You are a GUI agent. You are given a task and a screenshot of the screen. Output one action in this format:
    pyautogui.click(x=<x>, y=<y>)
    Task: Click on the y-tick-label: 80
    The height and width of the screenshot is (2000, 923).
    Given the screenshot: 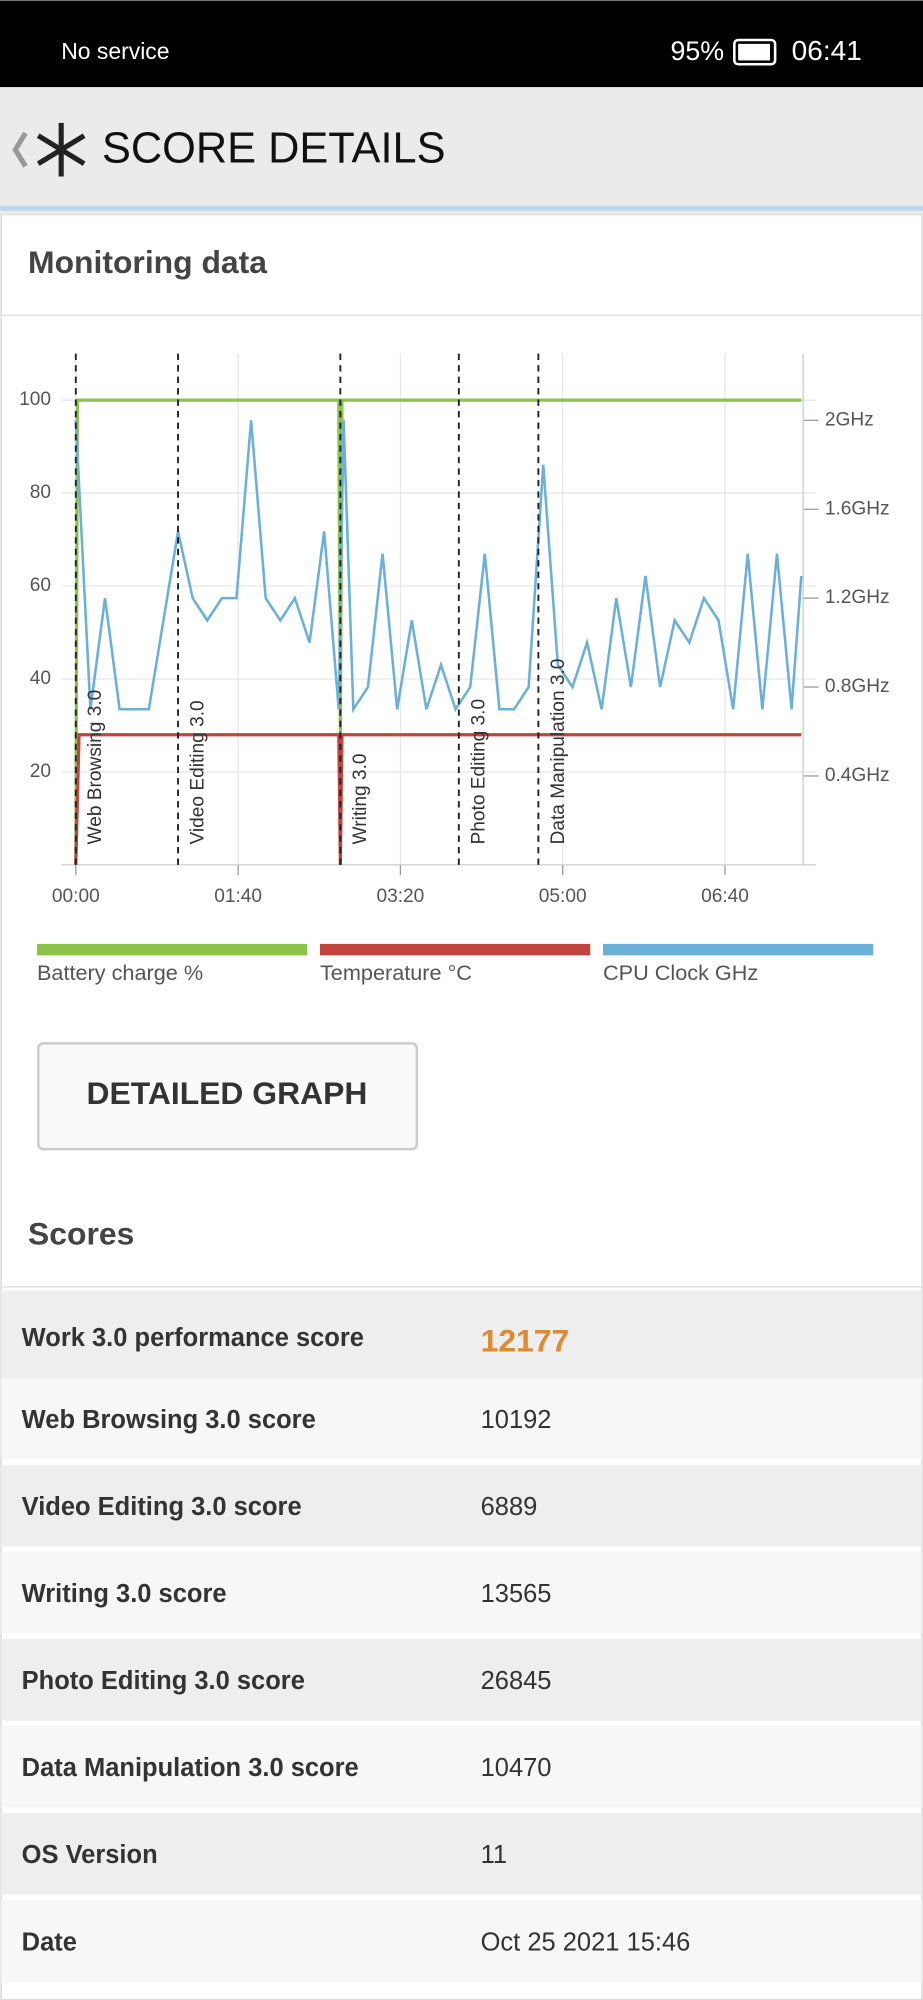 What is the action you would take?
    pyautogui.click(x=40, y=492)
    